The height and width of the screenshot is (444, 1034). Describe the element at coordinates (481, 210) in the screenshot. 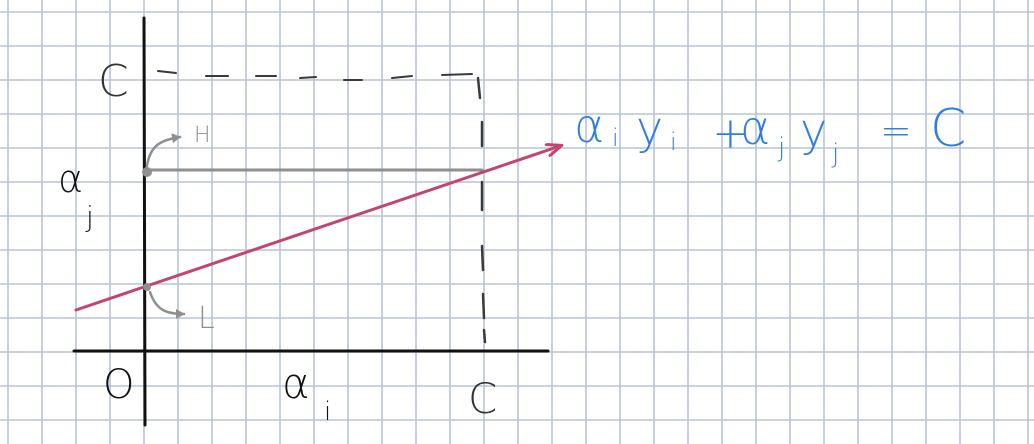

I see `box-right-dashes` at that location.